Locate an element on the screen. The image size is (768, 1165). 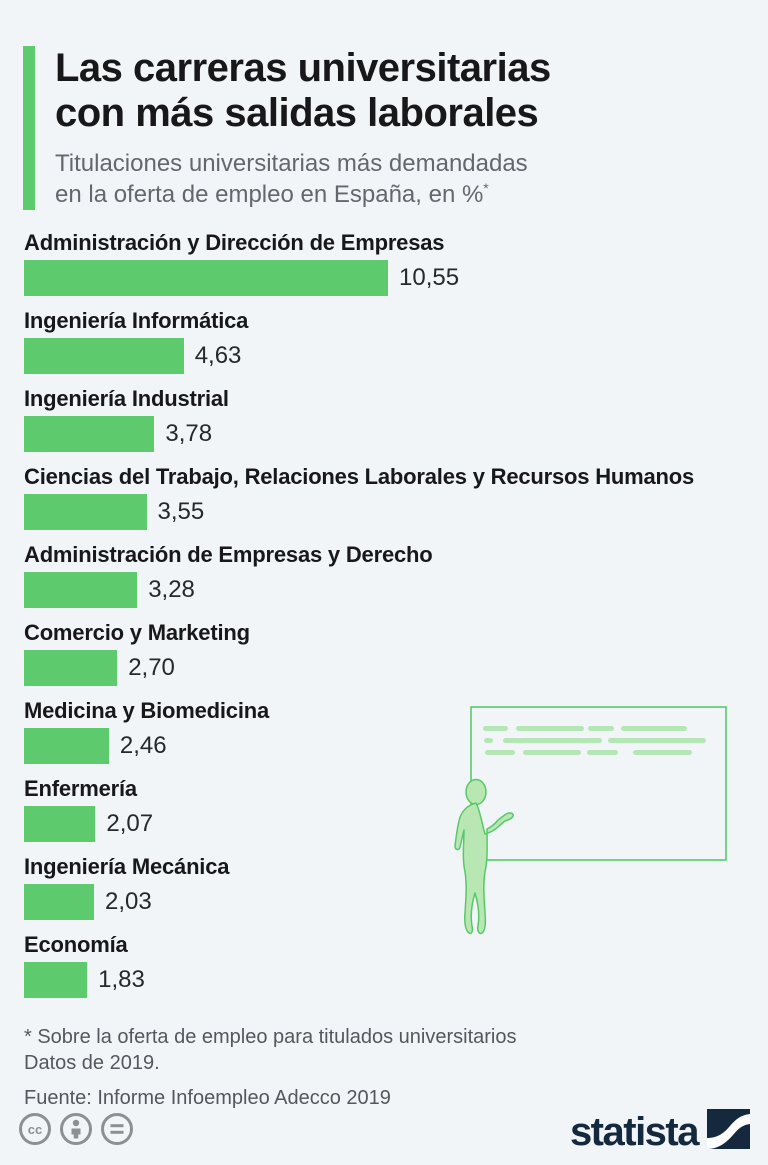
bar-value-label: 2,03 is located at coordinates (128, 901).